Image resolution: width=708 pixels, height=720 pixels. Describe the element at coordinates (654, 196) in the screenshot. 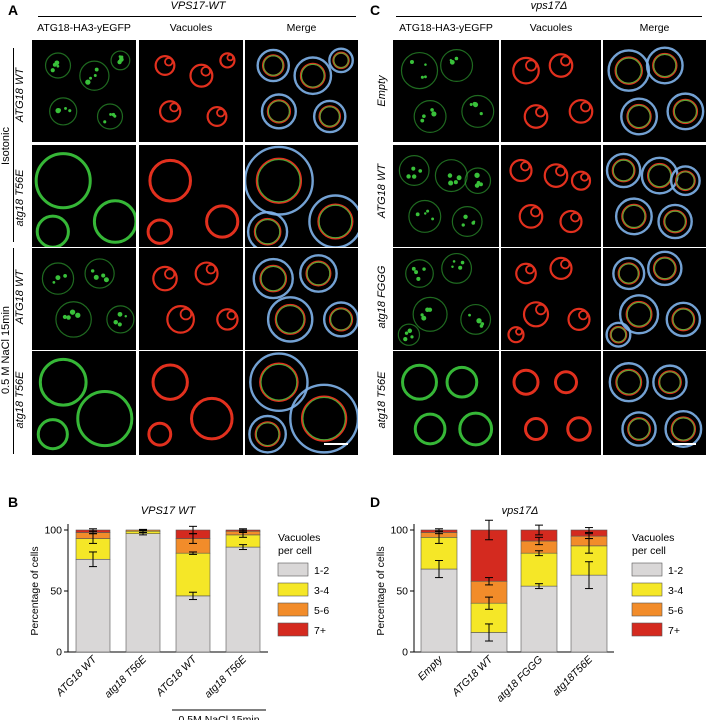

I see `panel-c-micrograph-r2-merge` at that location.